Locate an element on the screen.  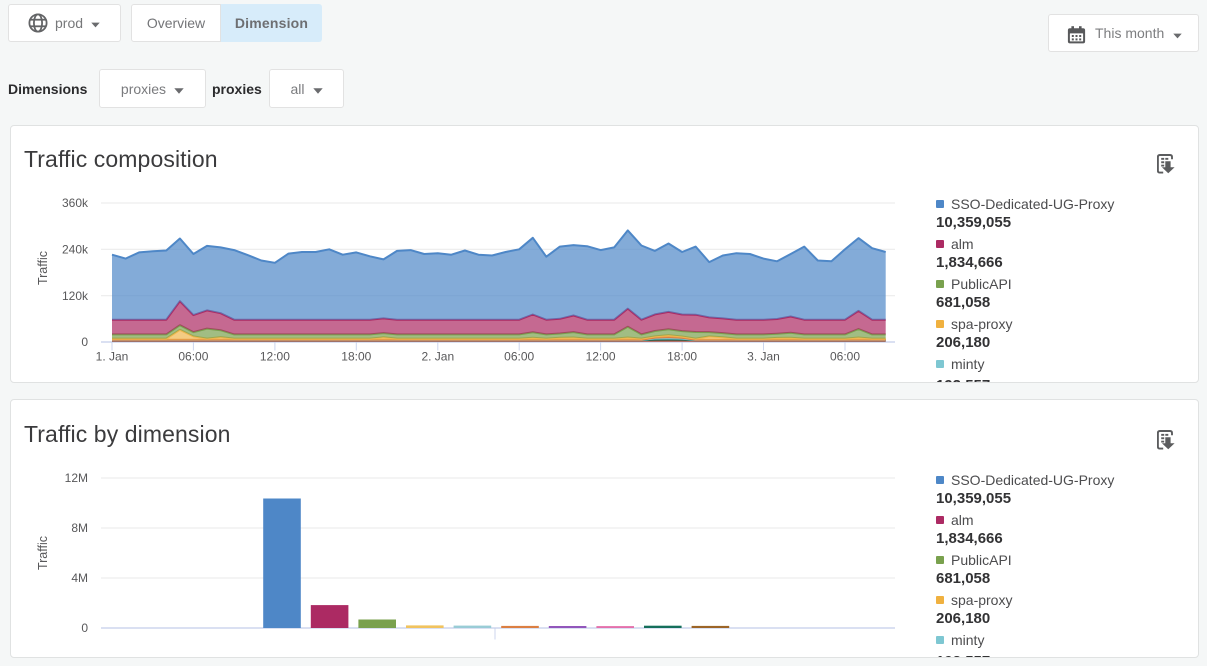
svg-text: 8M is located at coordinates (79, 528).